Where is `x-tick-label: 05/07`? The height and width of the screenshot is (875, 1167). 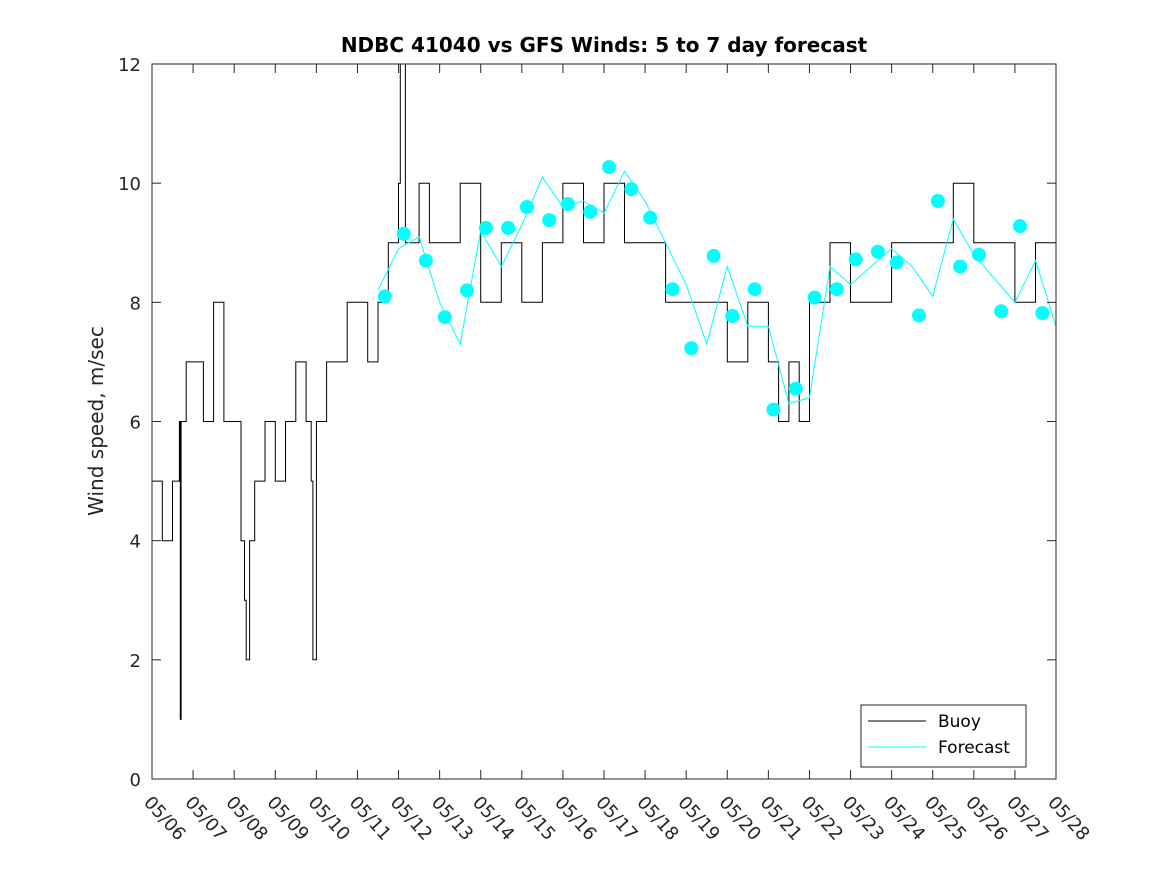 x-tick-label: 05/07 is located at coordinates (205, 818).